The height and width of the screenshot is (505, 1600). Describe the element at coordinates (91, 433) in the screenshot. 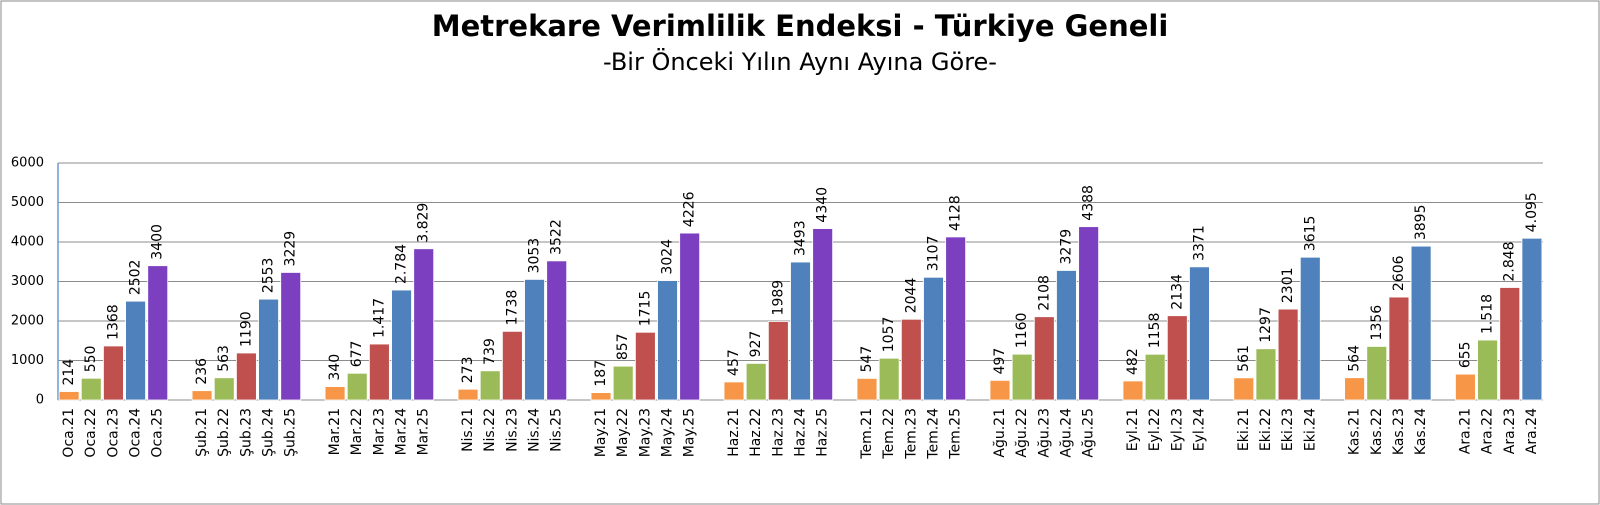

I see `x-tick-label: Oca.22` at that location.